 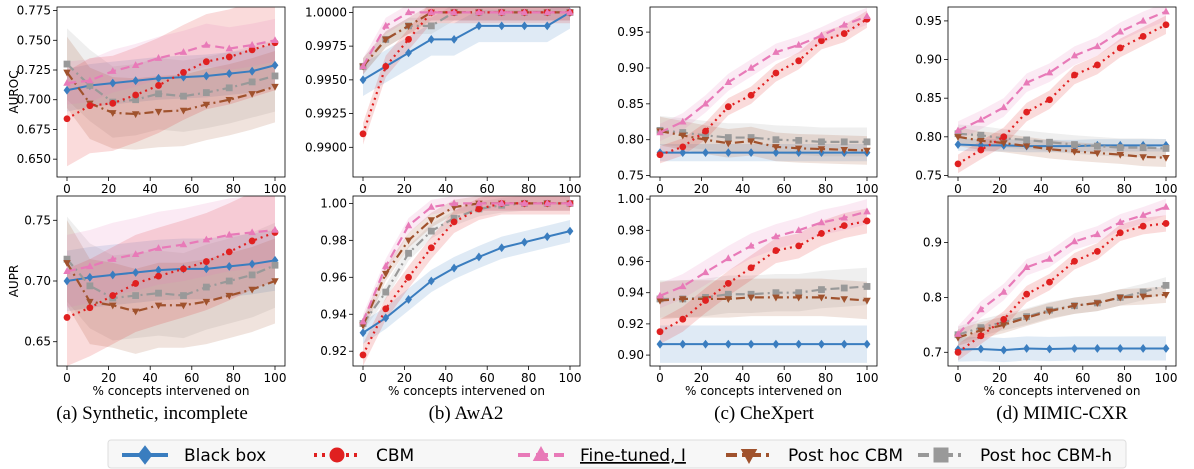 What do you see at coordinates (941, 455) in the screenshot?
I see `legend-marker` at bounding box center [941, 455].